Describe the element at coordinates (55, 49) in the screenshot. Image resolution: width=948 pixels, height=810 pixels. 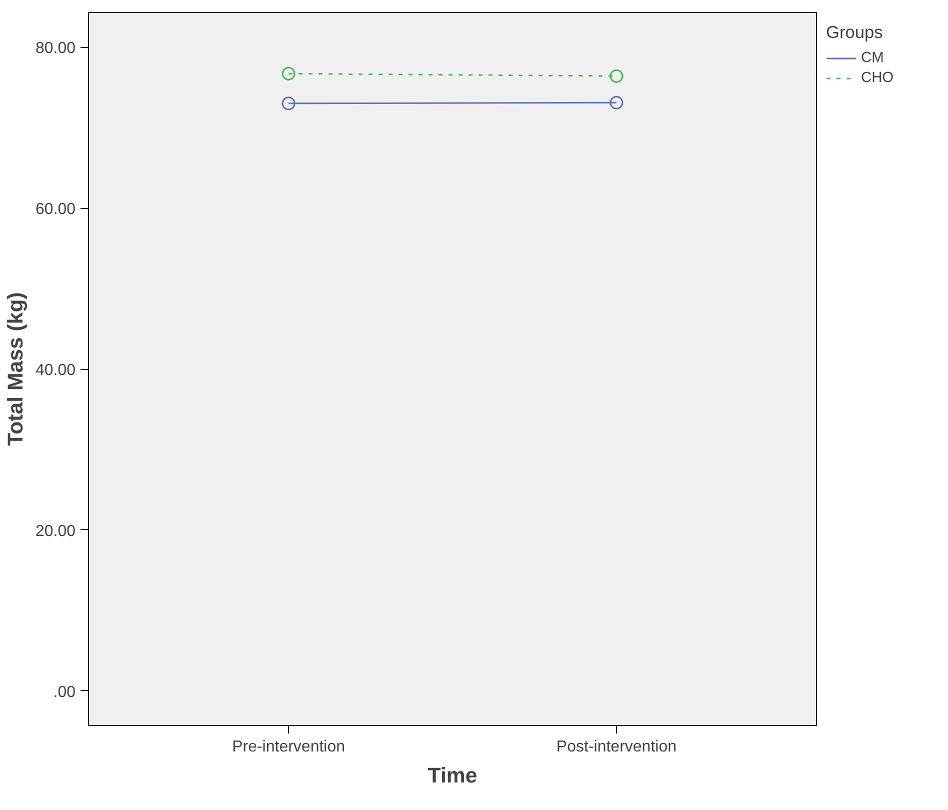
I see `y-tick-label: 80.00` at that location.